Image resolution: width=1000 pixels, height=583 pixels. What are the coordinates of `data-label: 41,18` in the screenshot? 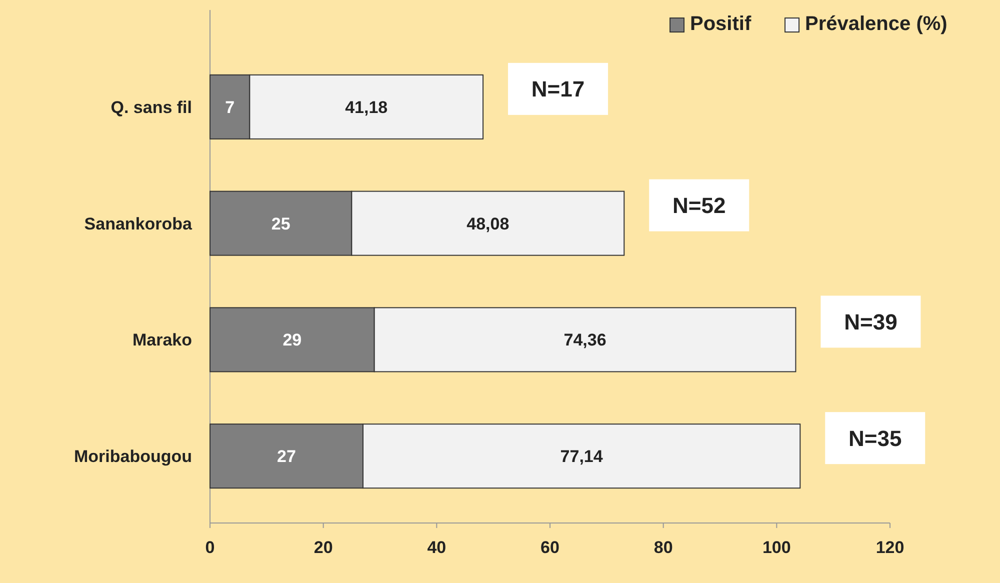 It's located at (366, 107).